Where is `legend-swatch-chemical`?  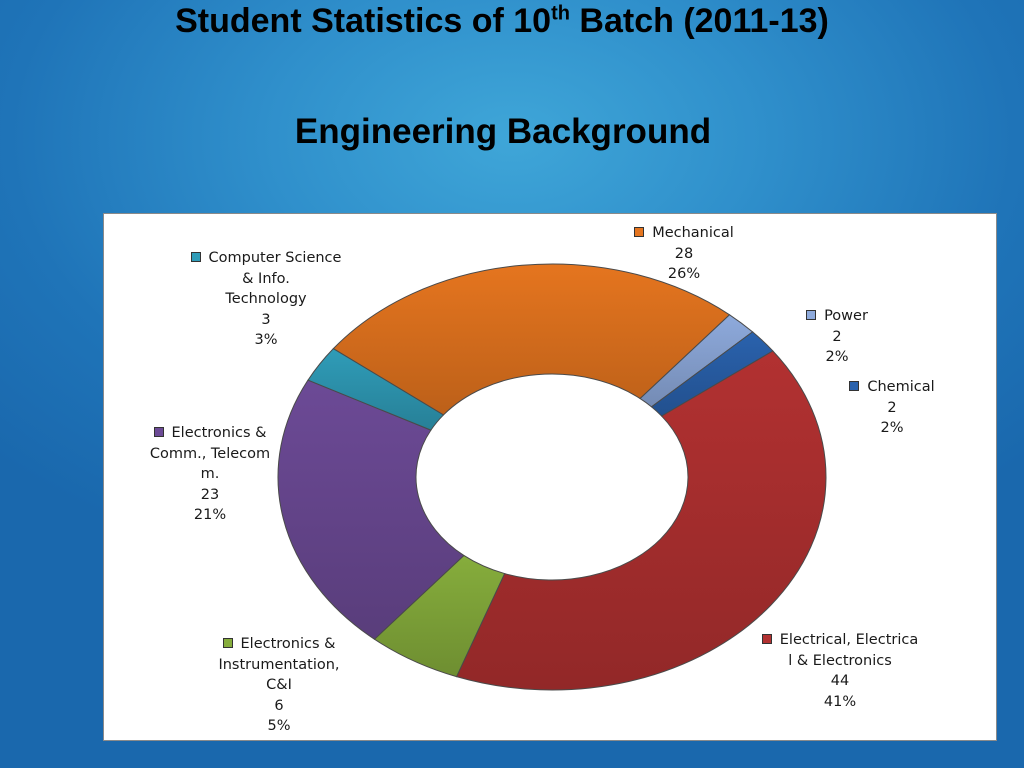
legend-swatch-chemical is located at coordinates (854, 386).